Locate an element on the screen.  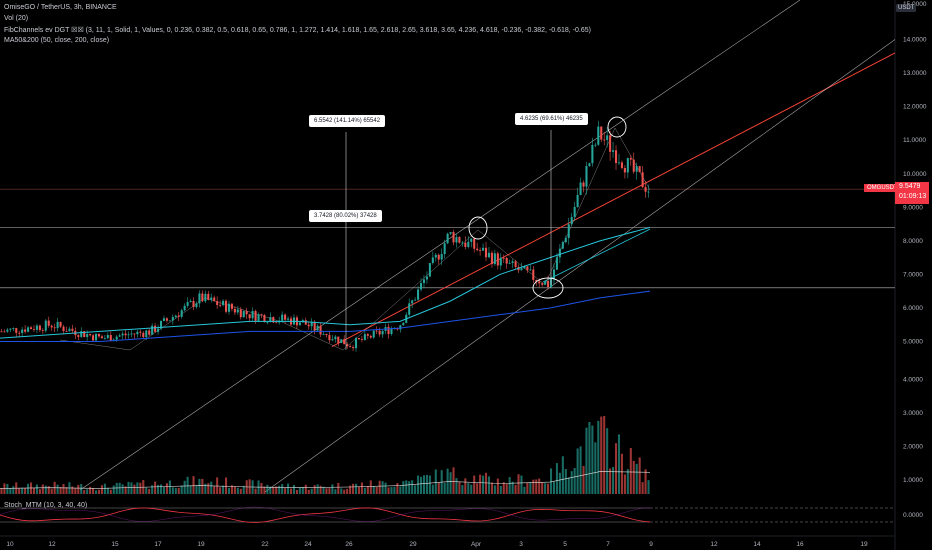
time-tick-label: 22 is located at coordinates (265, 544).